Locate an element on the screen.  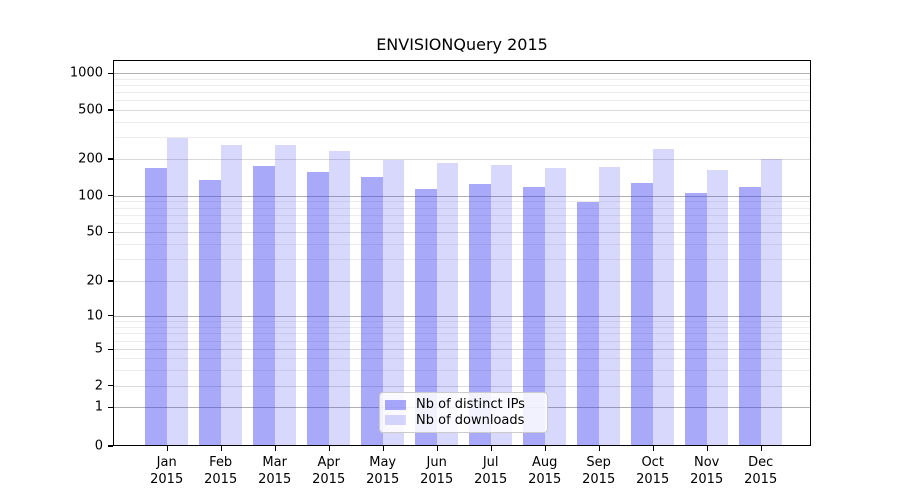
x-tick-label-dec: Dec 2015 is located at coordinates (760, 471).